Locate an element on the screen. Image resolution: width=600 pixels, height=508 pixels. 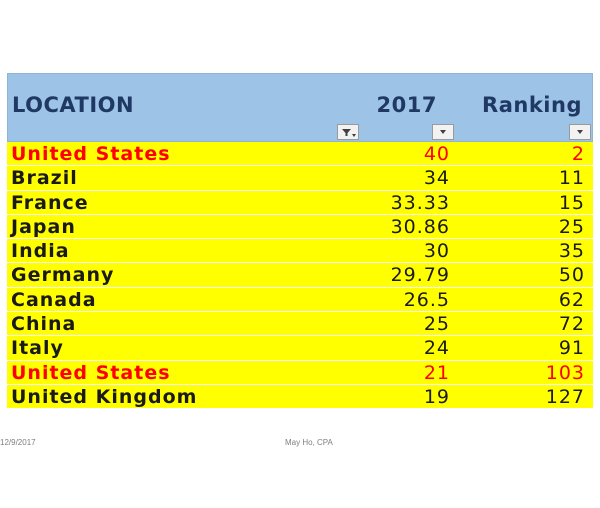
cell-ranking: 15 is located at coordinates (571, 202).